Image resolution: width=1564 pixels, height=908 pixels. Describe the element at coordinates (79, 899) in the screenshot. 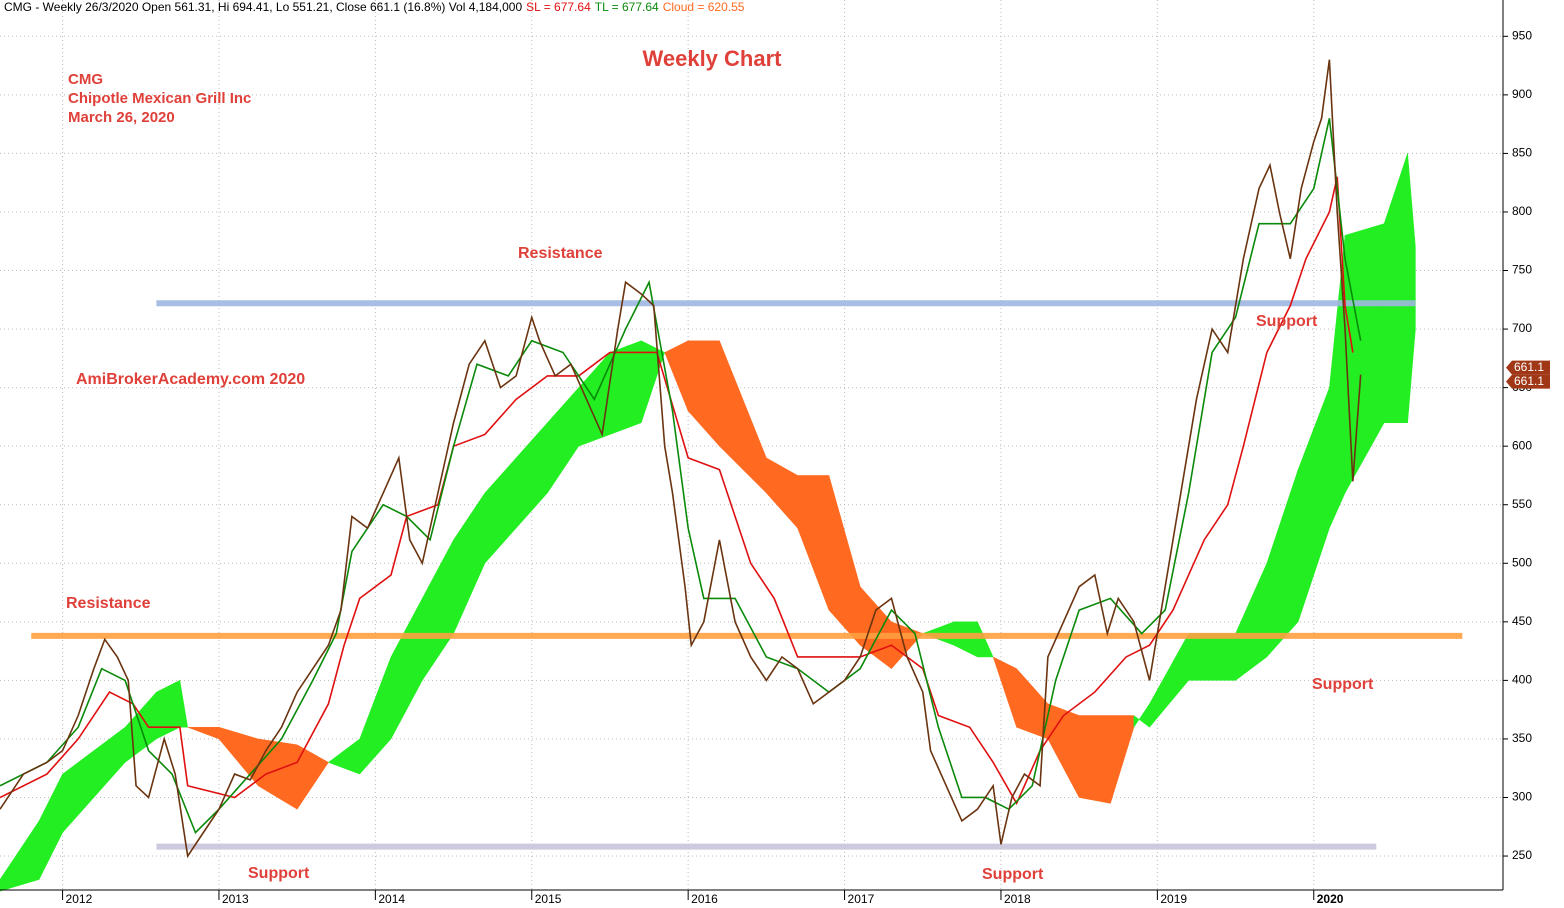

I see `x-tick-label: 2012` at that location.